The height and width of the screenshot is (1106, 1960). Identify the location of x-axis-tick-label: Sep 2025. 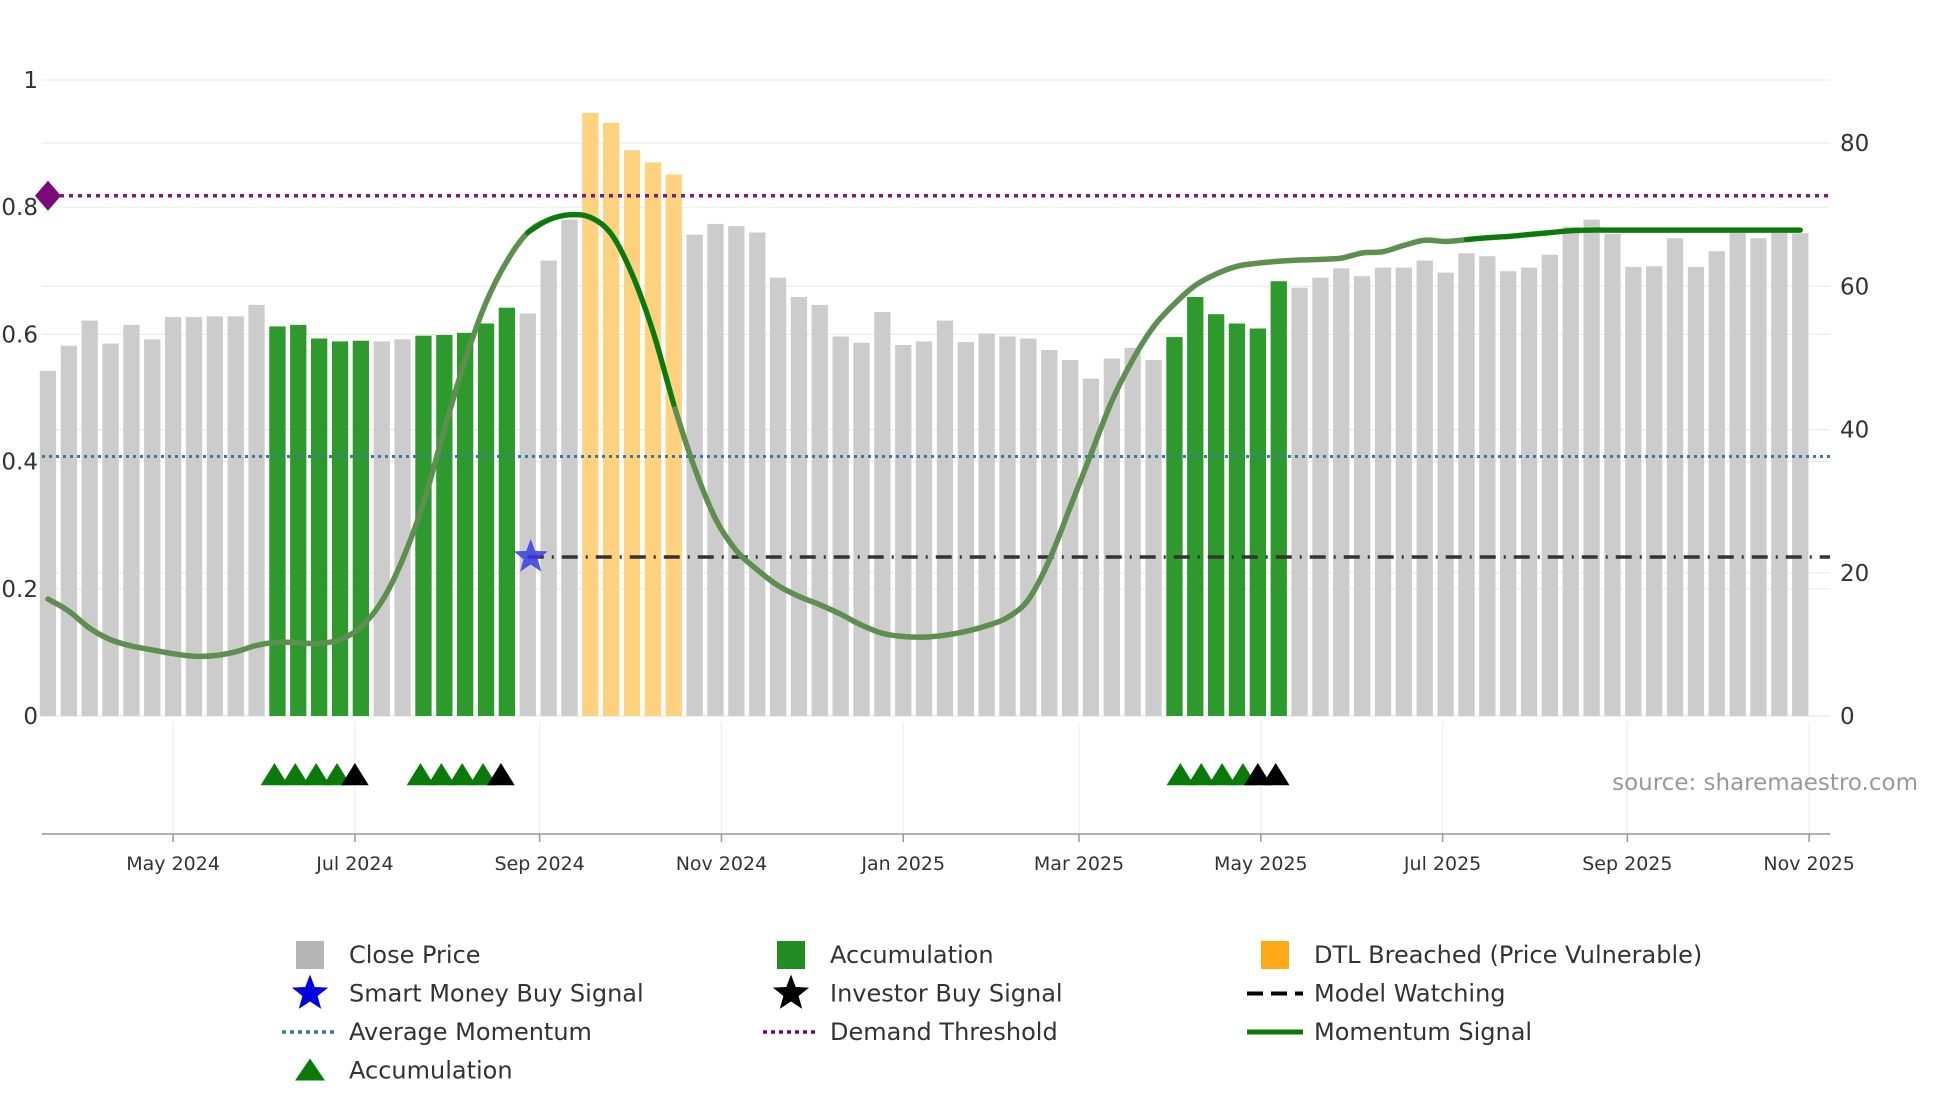
(1627, 864).